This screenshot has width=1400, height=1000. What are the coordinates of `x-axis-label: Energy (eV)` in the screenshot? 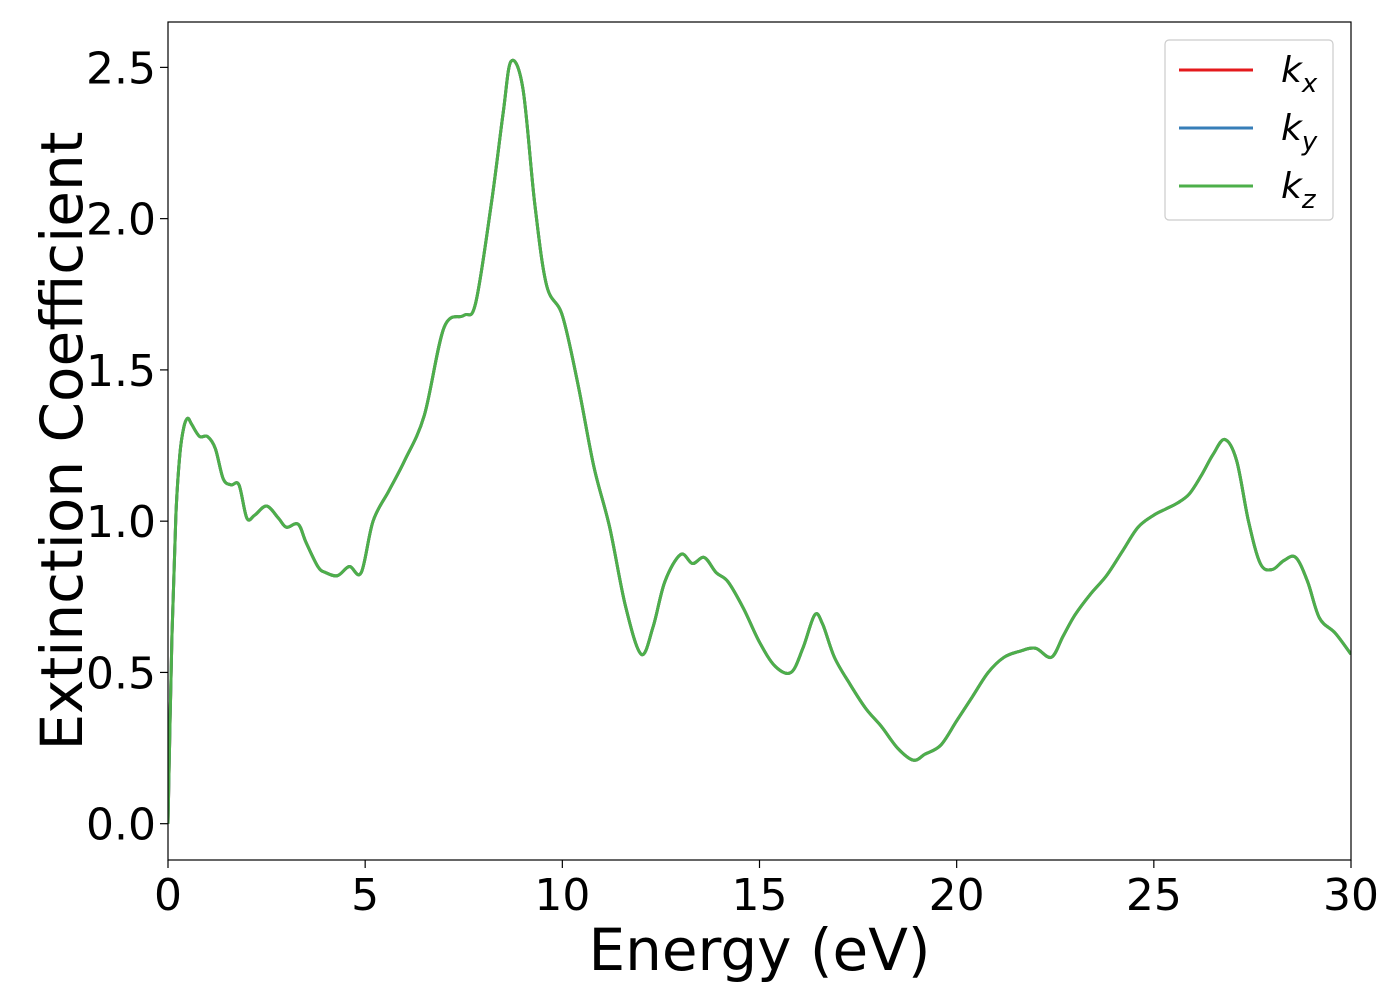 It's located at (759, 950).